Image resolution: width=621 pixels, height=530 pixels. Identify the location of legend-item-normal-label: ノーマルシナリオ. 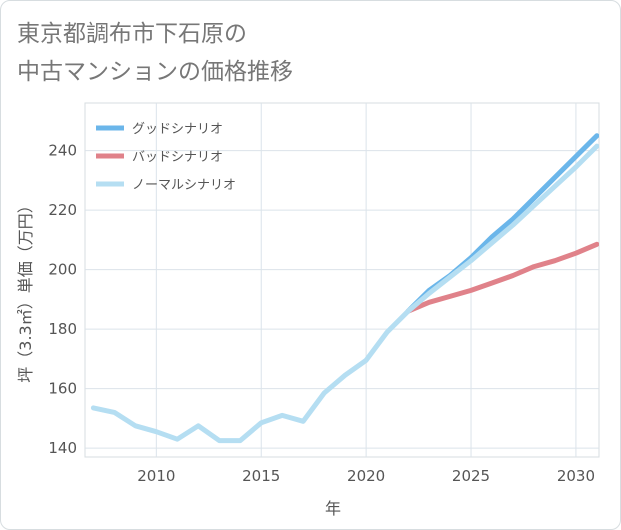
(184, 185).